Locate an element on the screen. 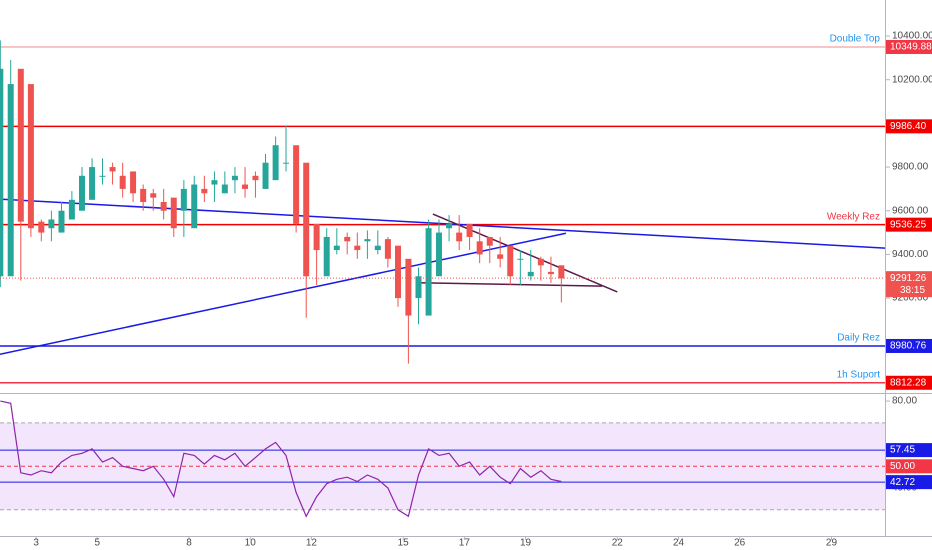 The width and height of the screenshot is (932, 550). countdown: 38:15 is located at coordinates (912, 290).